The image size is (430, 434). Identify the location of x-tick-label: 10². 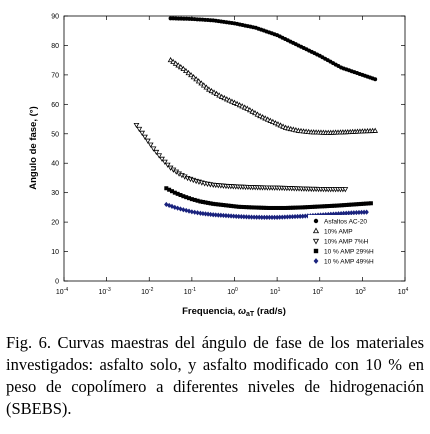
(317, 291).